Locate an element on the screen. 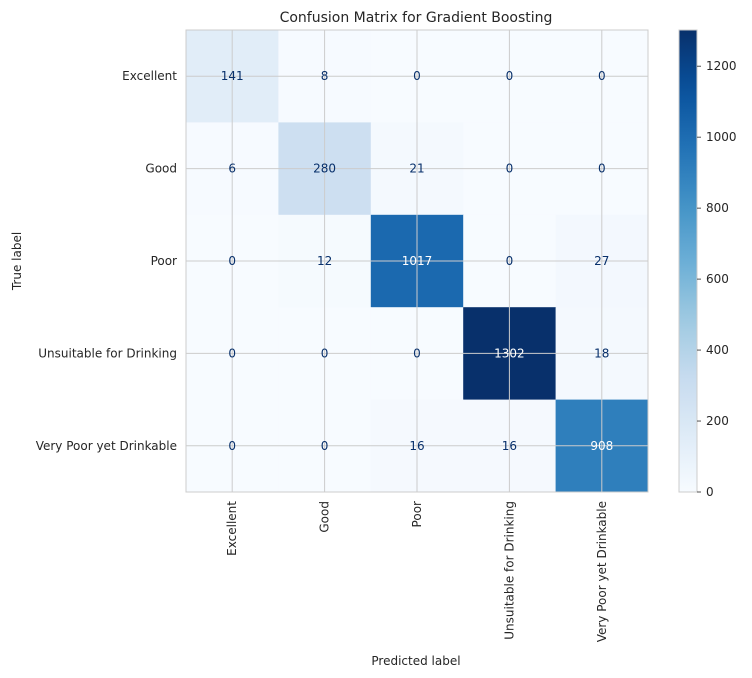 The image size is (752, 678). cell-value-label: 18 is located at coordinates (601, 353).